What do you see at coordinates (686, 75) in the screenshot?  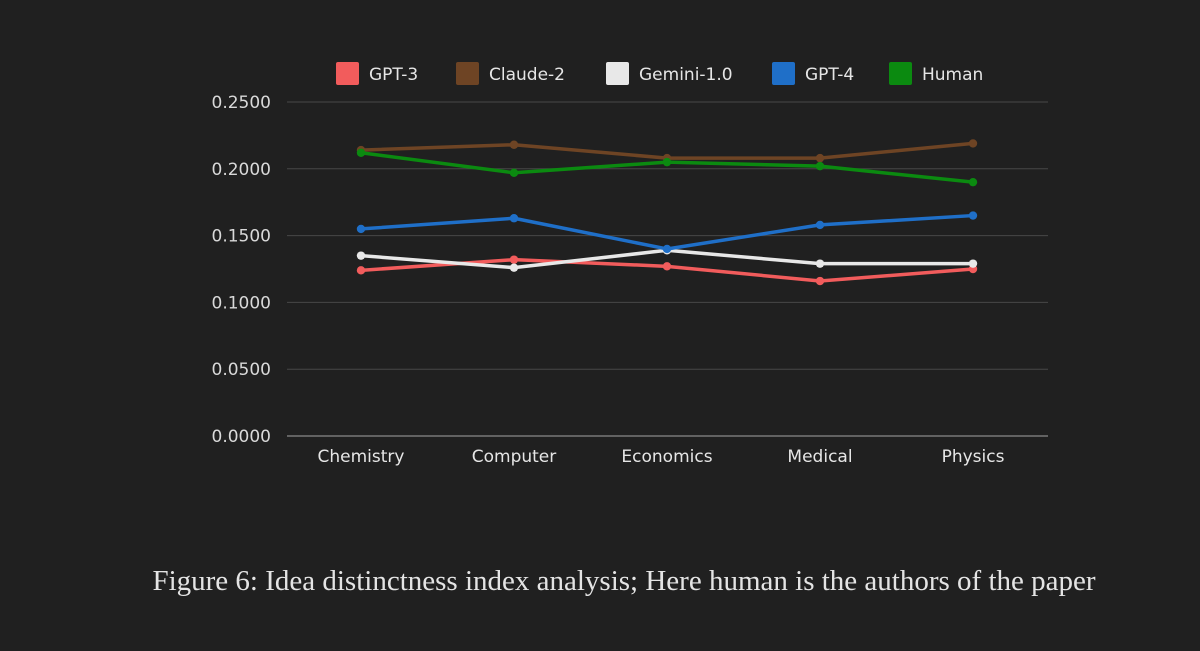 I see `legend-label: Gemini-1.0` at bounding box center [686, 75].